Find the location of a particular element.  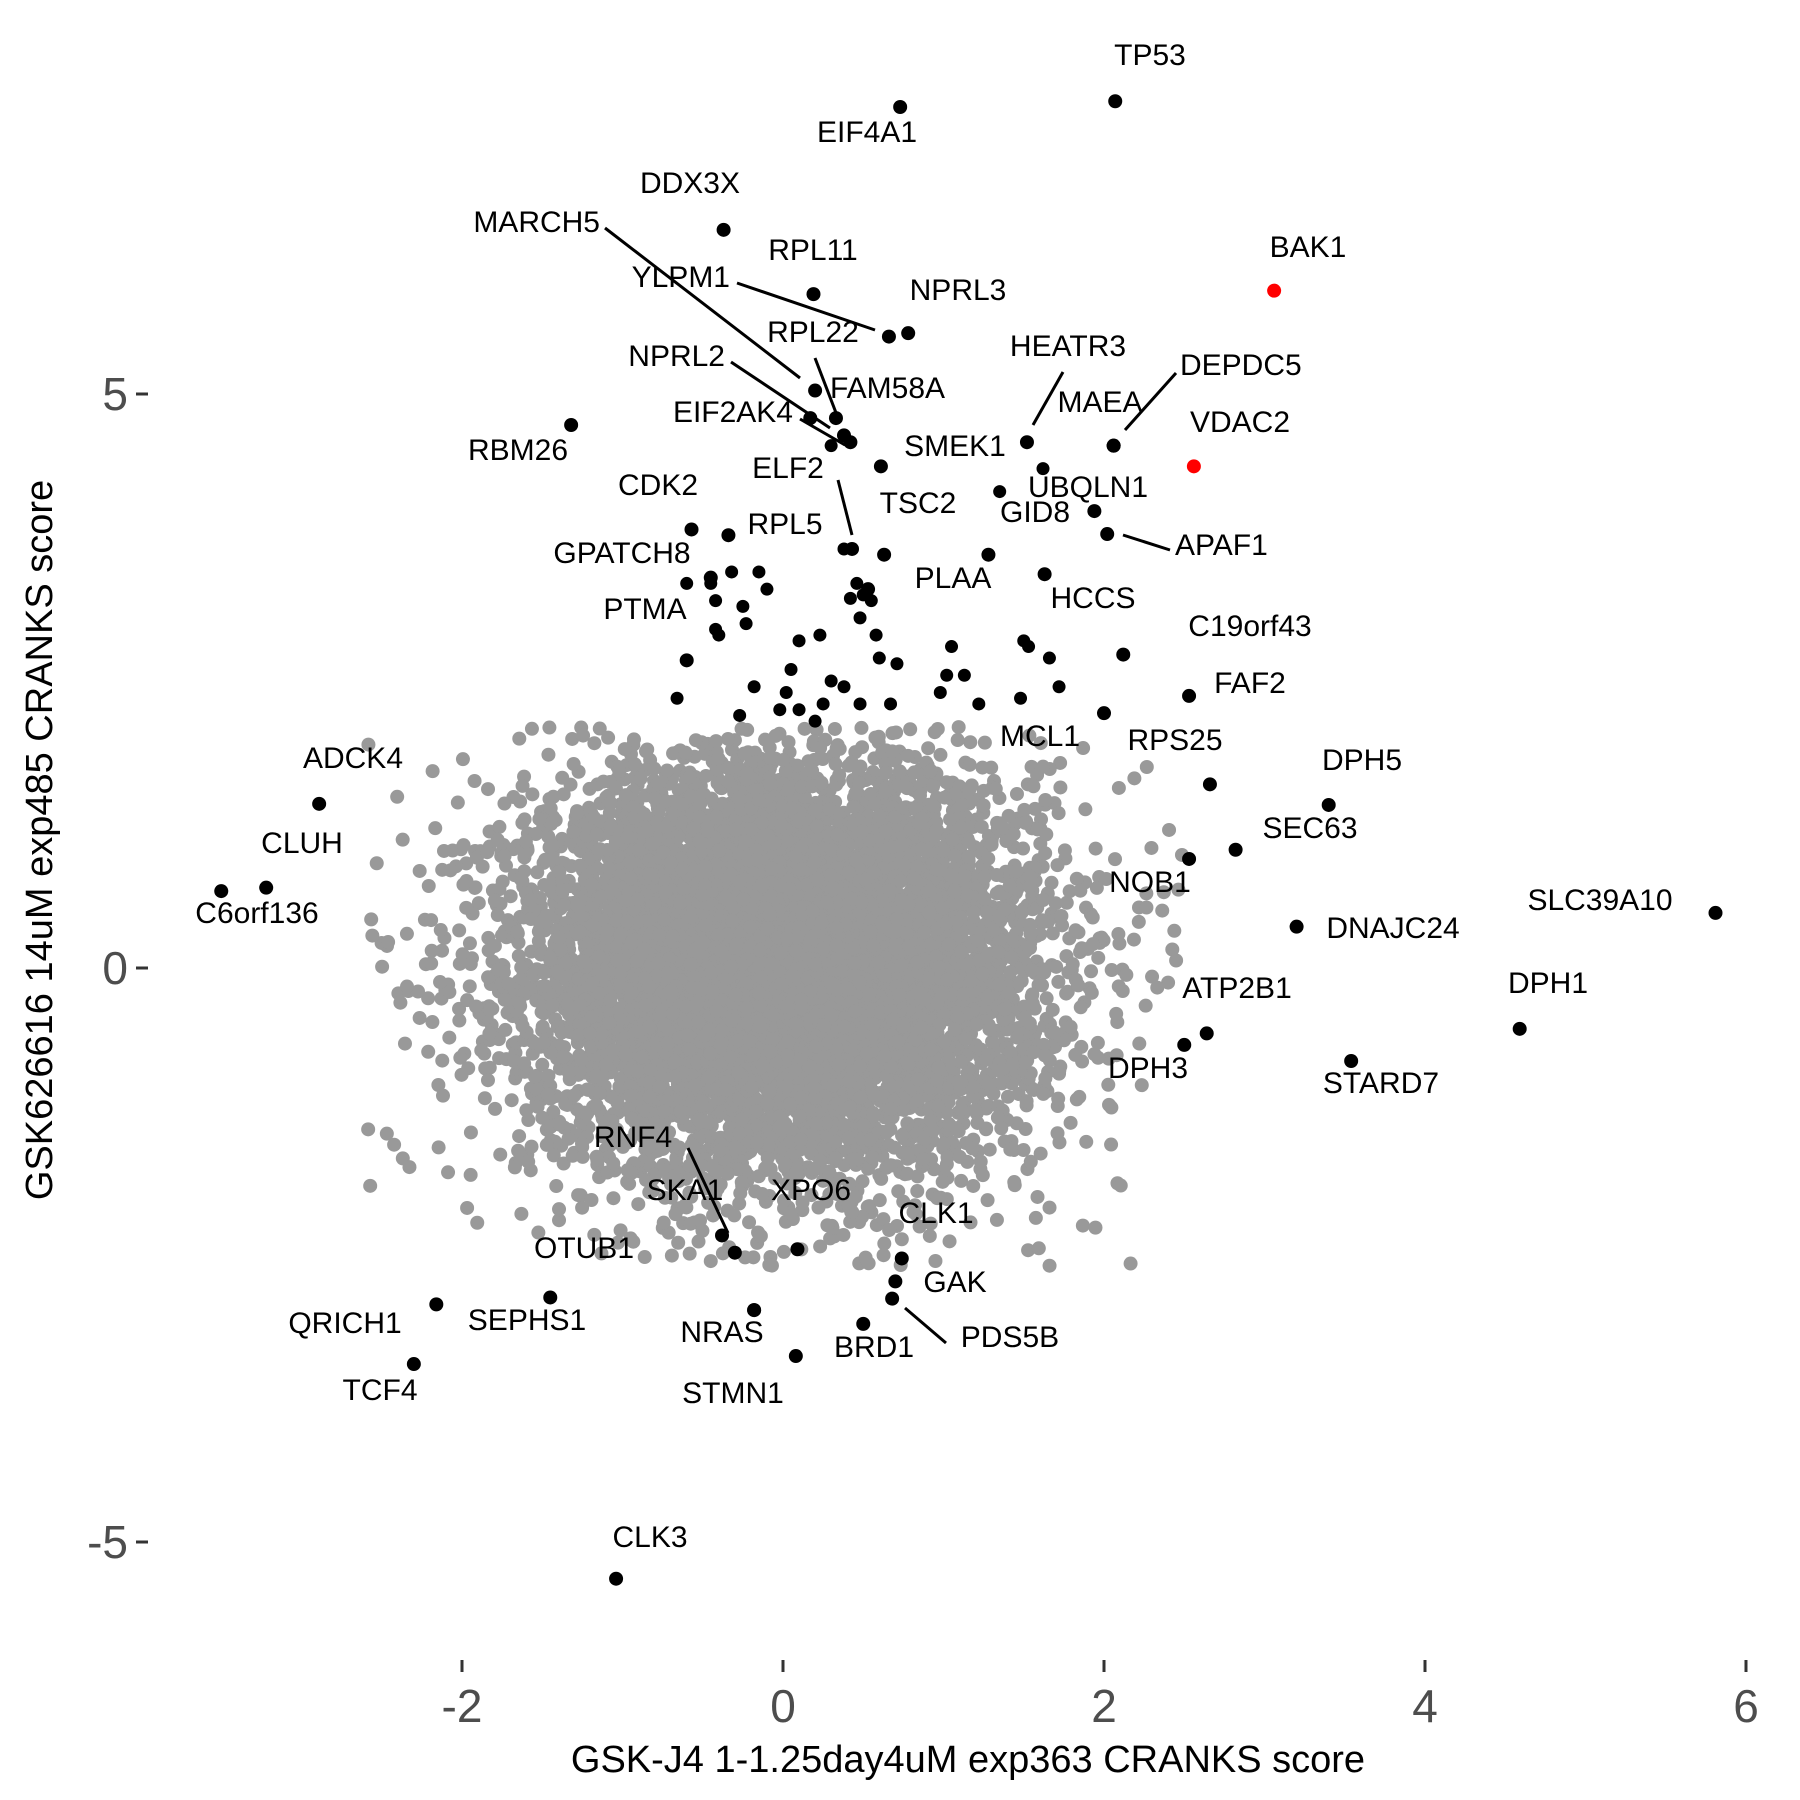

background-point-cloud is located at coordinates (775, 996).